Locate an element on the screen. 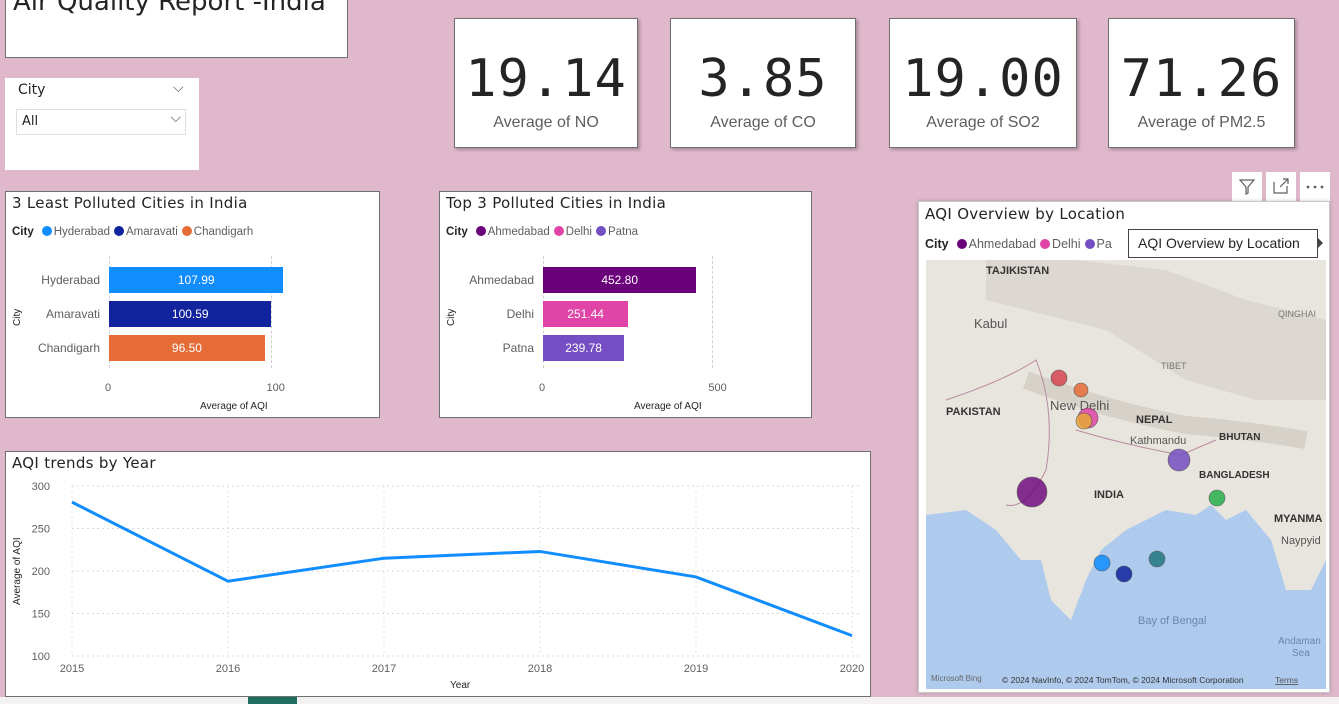  page-tabs-bar is located at coordinates (669, 700).